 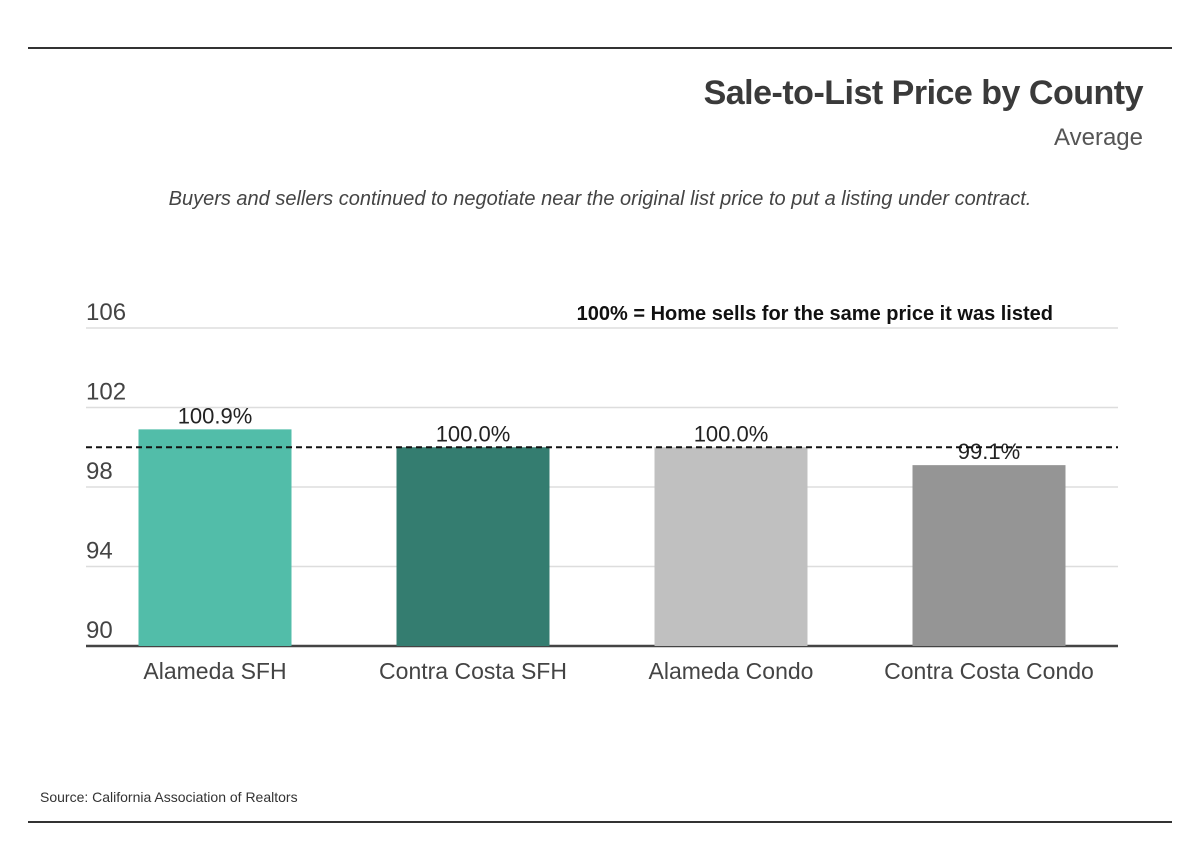 What do you see at coordinates (106, 312) in the screenshot?
I see `y-tick-label: 106` at bounding box center [106, 312].